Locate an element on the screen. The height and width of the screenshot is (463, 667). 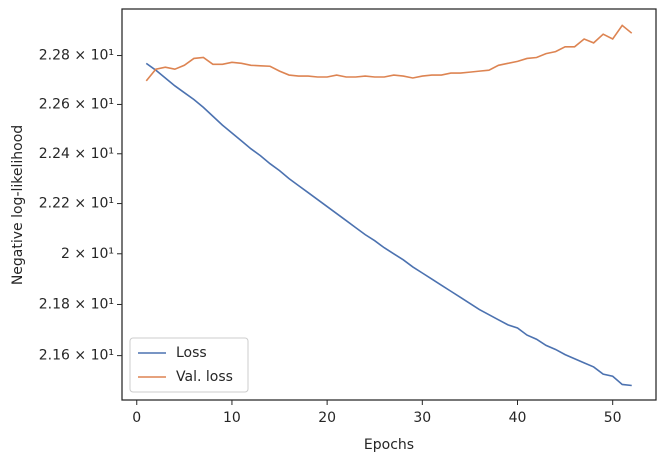
y-axis-label: Negative log-likelihood is located at coordinates (18, 205).